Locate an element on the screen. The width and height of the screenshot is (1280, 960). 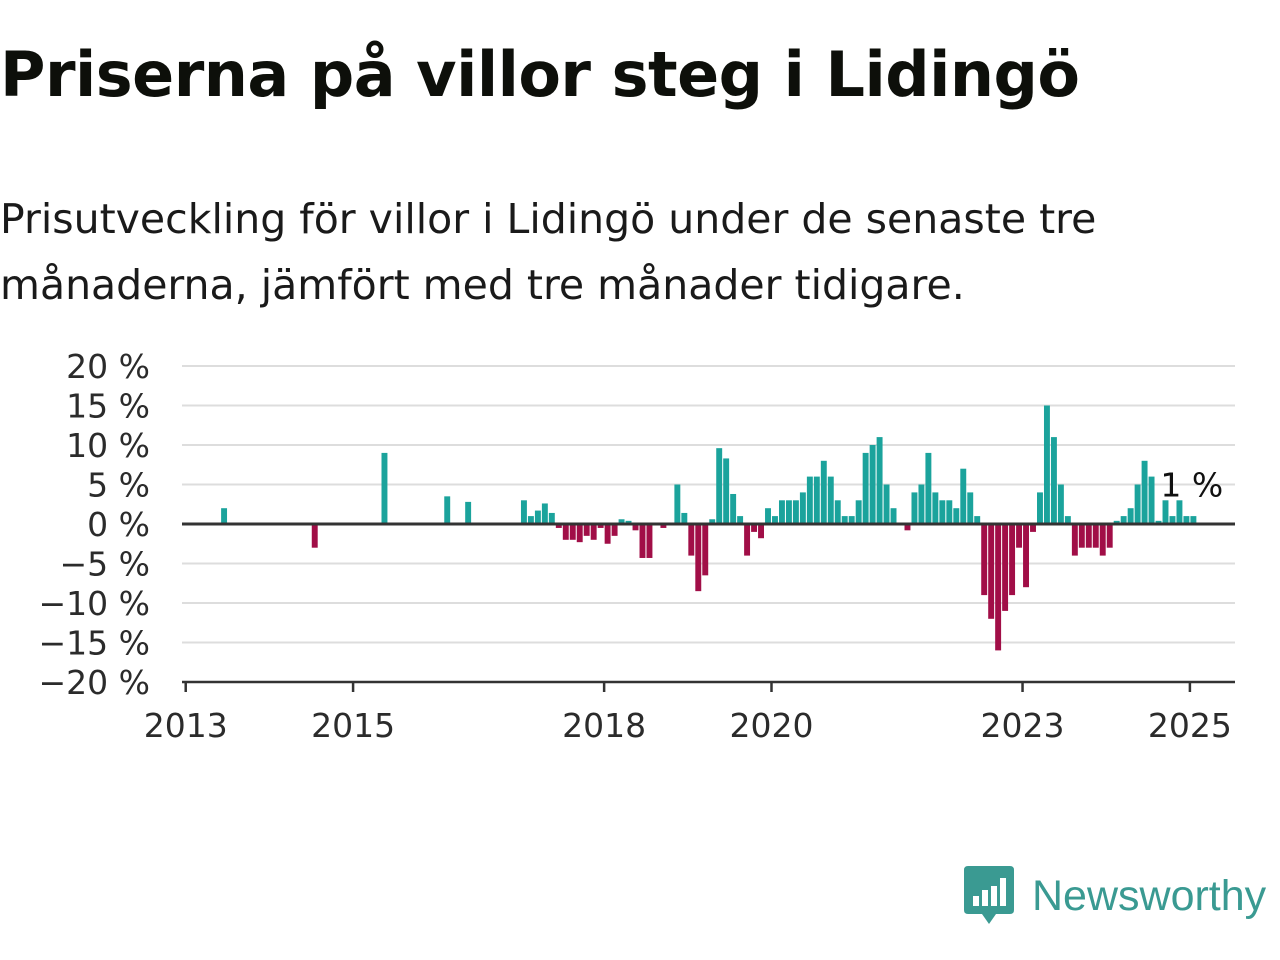
chart-title: Priserna på villor steg i Lidingö is located at coordinates (540, 74).